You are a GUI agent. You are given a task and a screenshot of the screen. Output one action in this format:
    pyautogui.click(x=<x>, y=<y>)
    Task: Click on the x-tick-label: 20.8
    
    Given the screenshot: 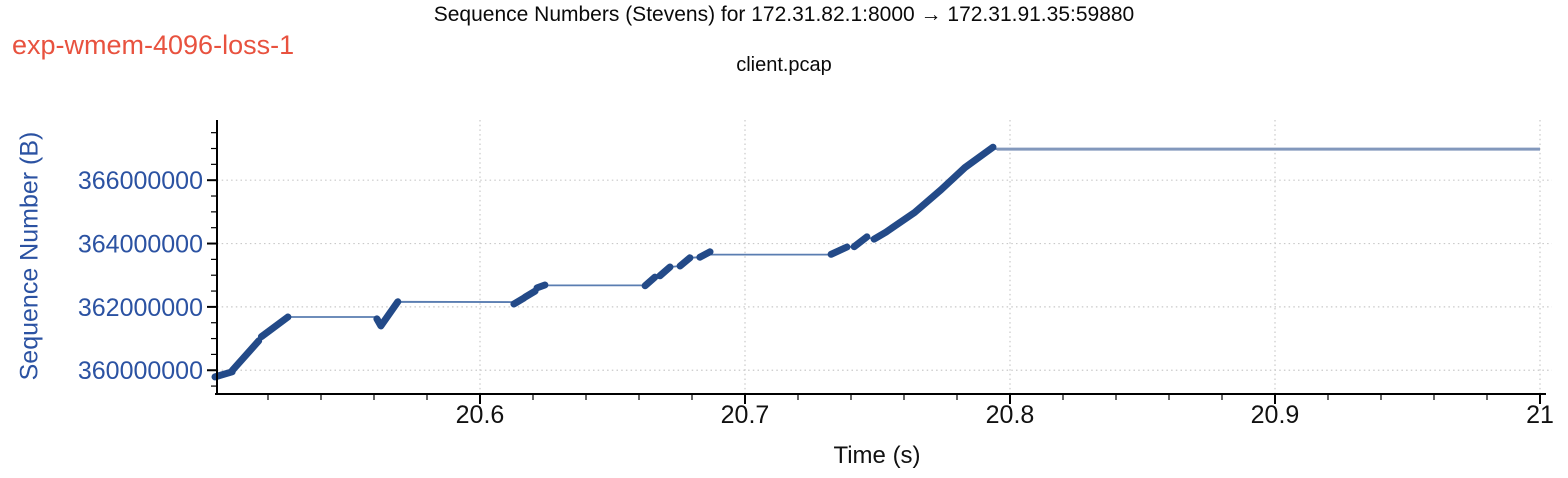 What is the action you would take?
    pyautogui.click(x=1010, y=415)
    